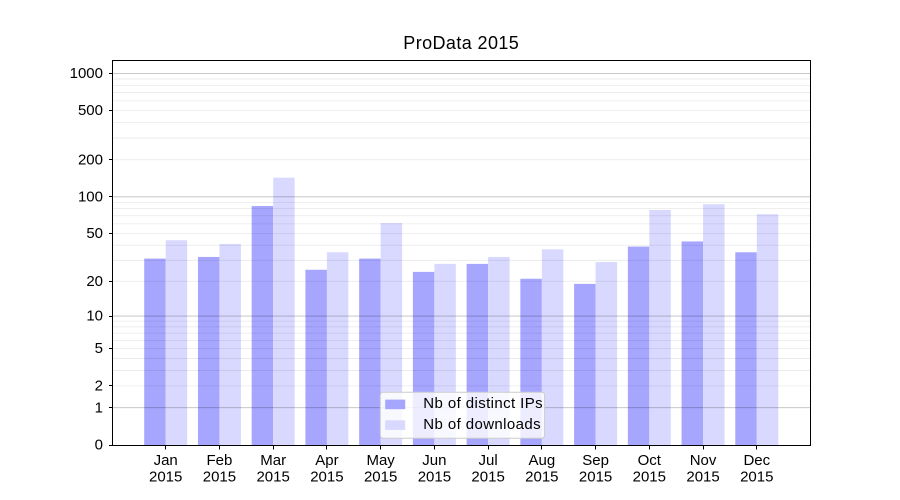 The height and width of the screenshot is (500, 900). I want to click on svg-text: Oct, so click(650, 460).